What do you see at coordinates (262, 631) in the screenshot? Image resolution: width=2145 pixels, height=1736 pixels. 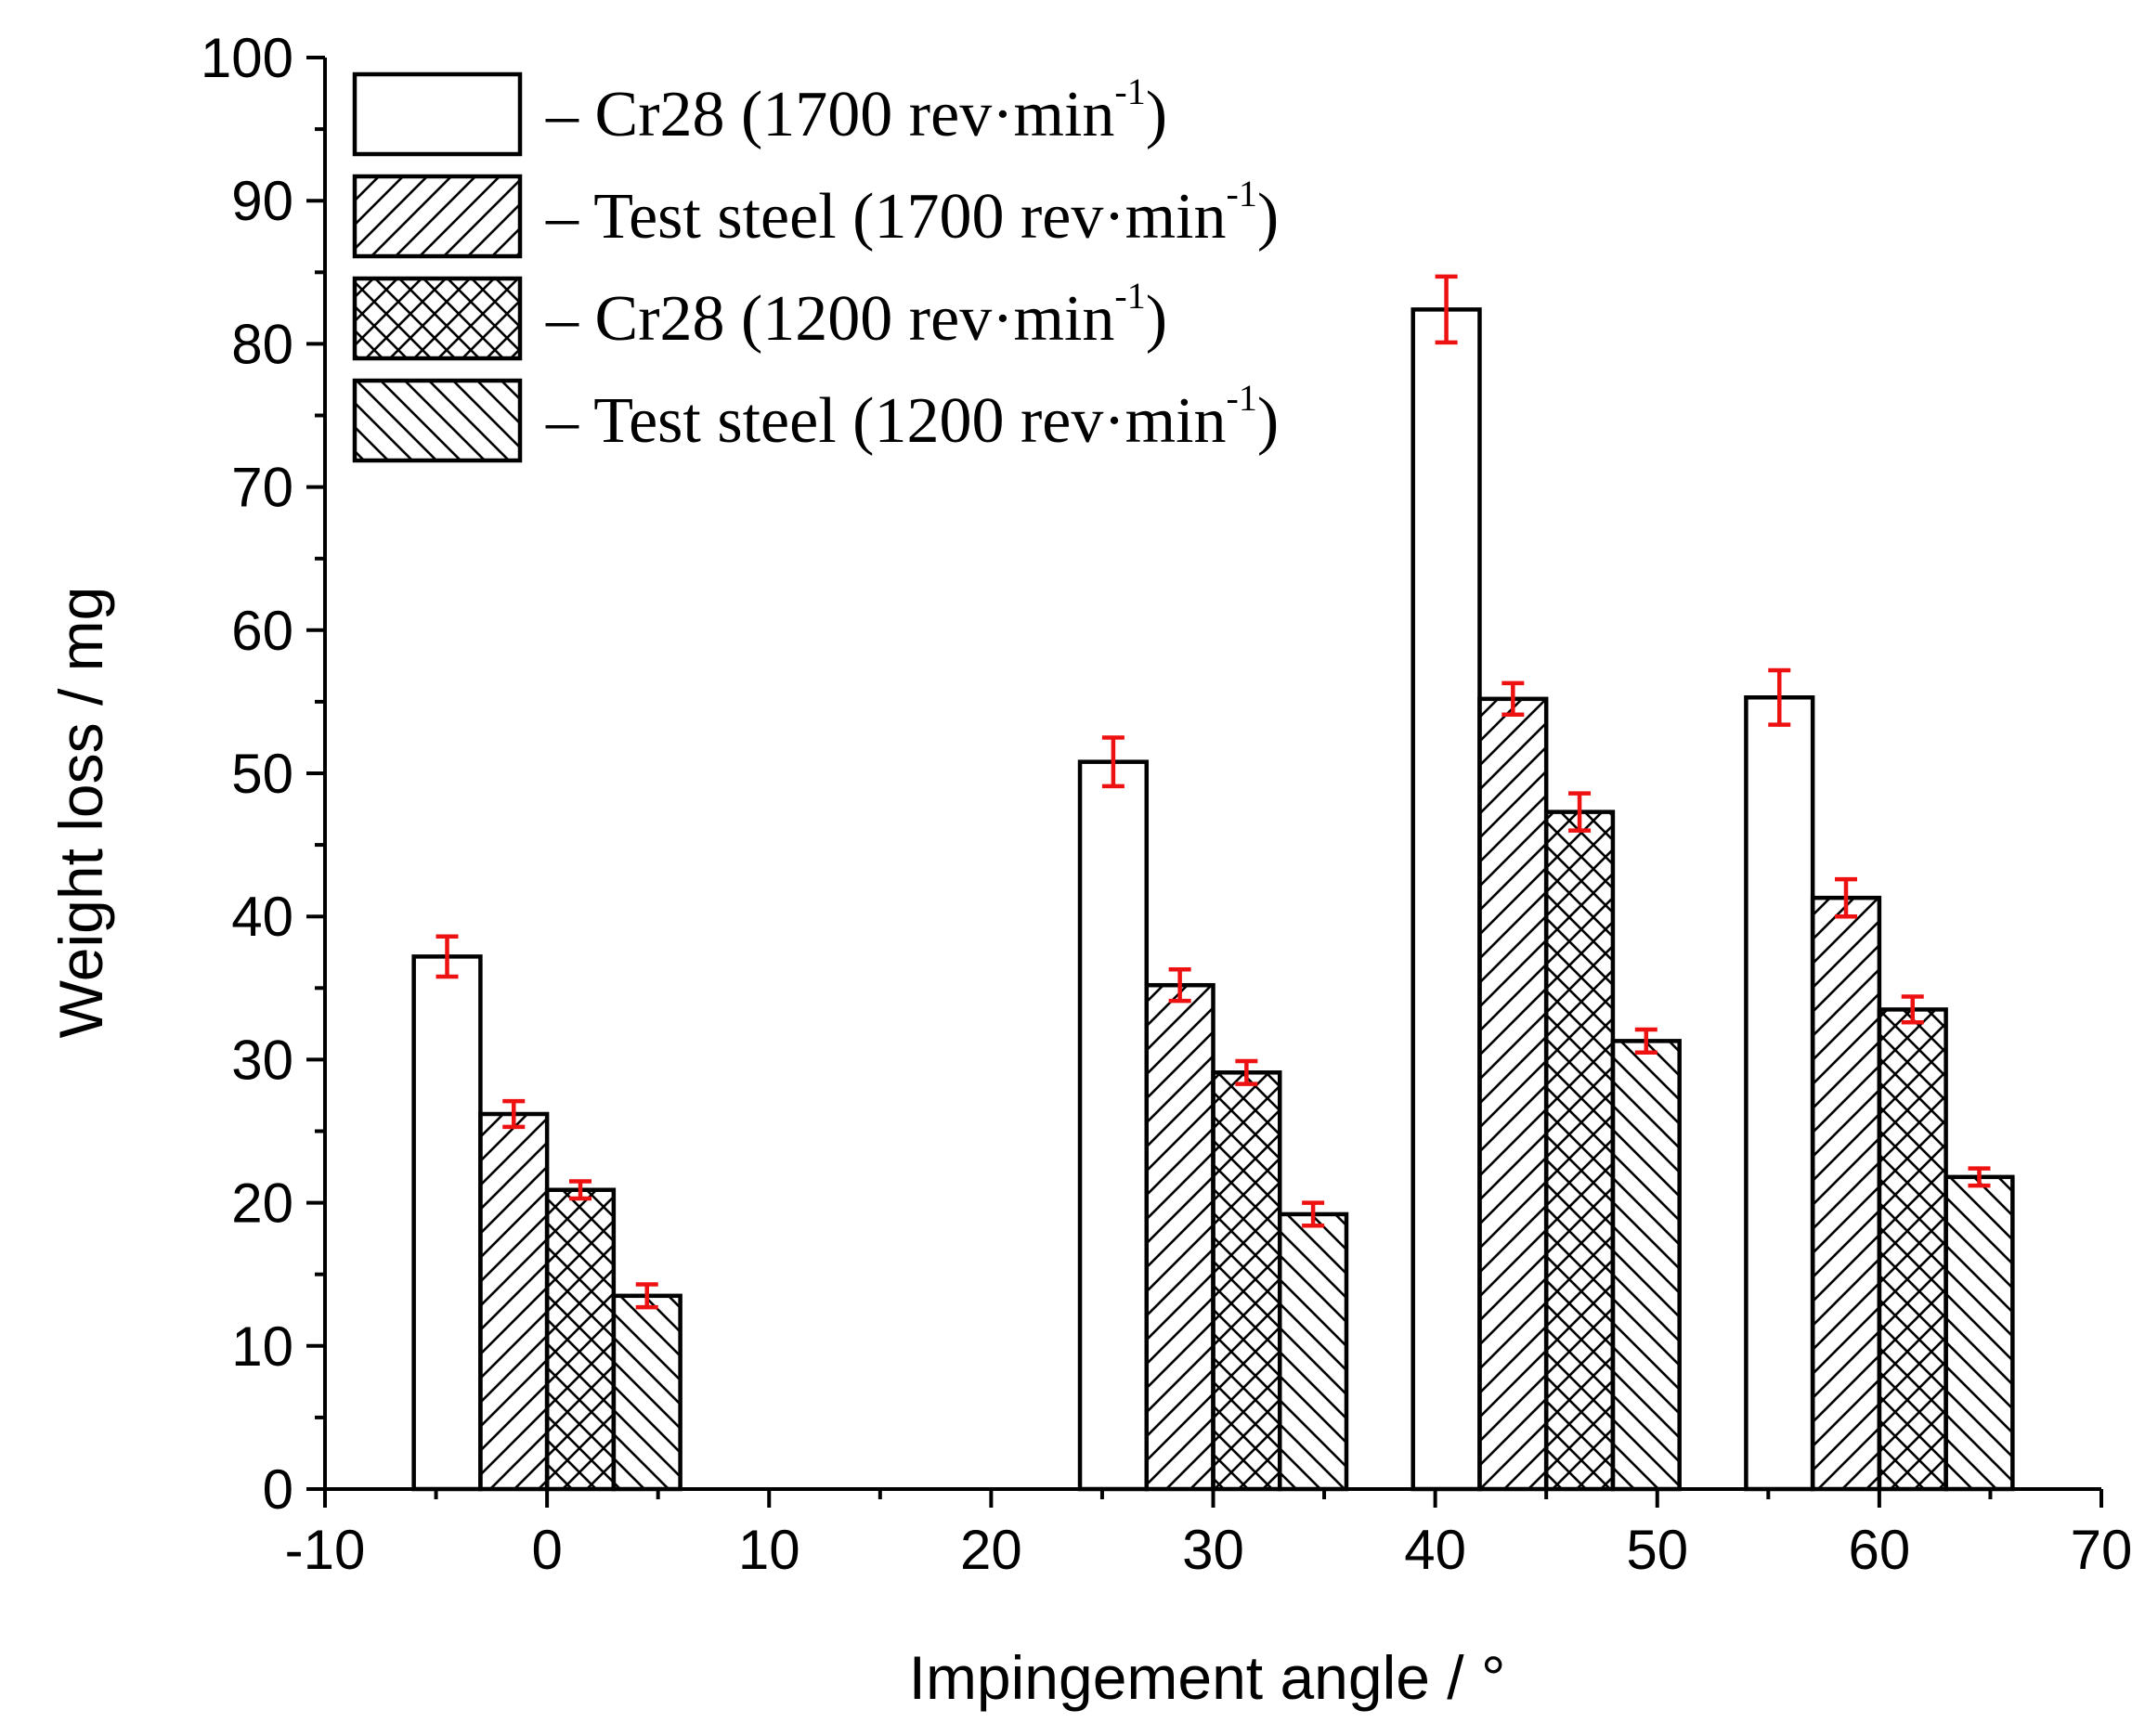 I see `y-tick-label: 60` at bounding box center [262, 631].